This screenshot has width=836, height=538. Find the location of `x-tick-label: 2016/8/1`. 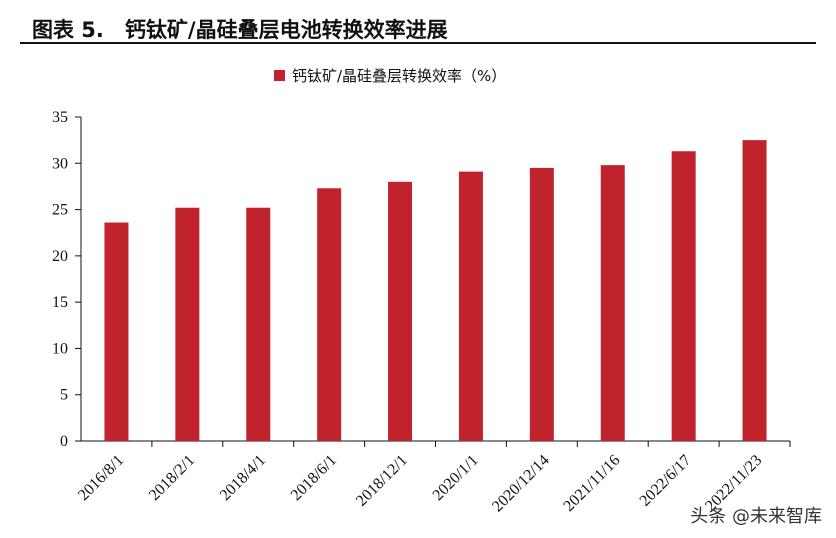

x-tick-label: 2016/8/1 is located at coordinates (101, 478).